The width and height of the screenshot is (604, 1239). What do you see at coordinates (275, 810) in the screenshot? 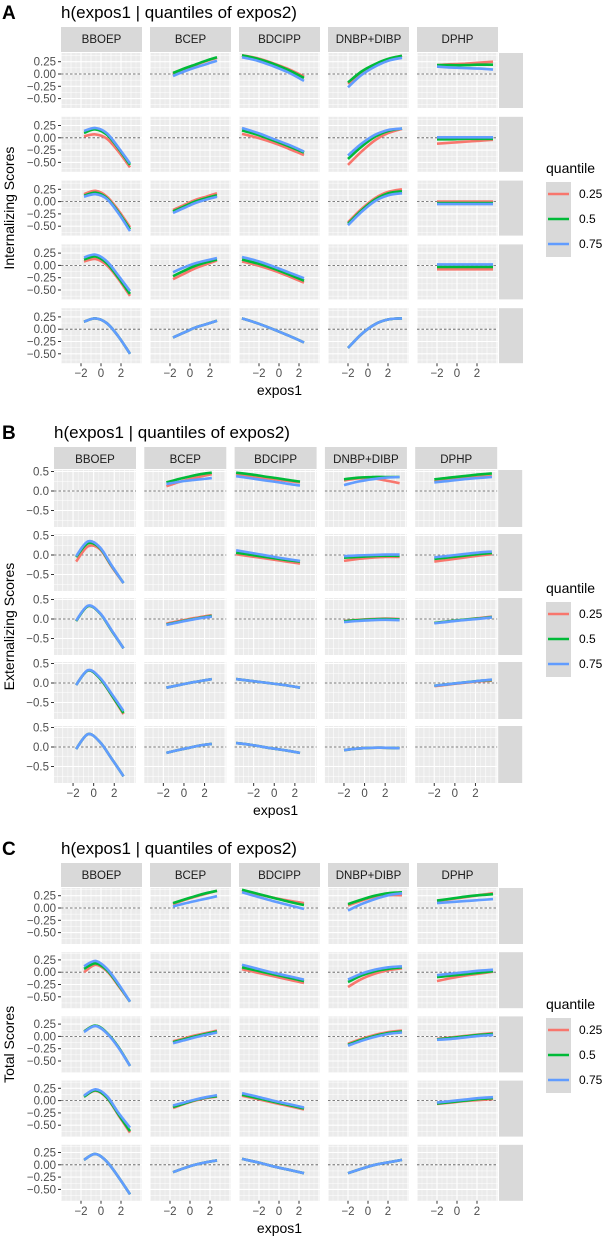
I see `x-axis-title: expos1` at bounding box center [275, 810].